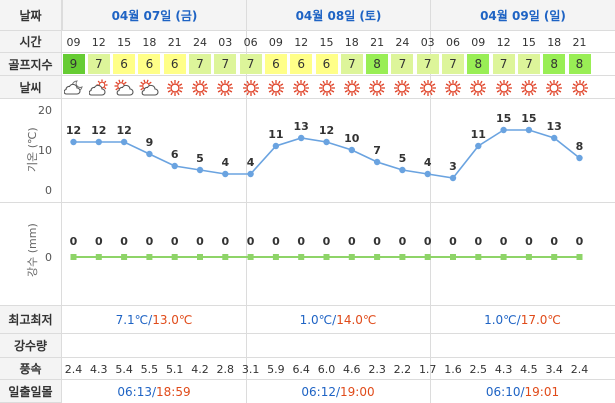  What do you see at coordinates (453, 42) in the screenshot?
I see `hour-label: 06` at bounding box center [453, 42].